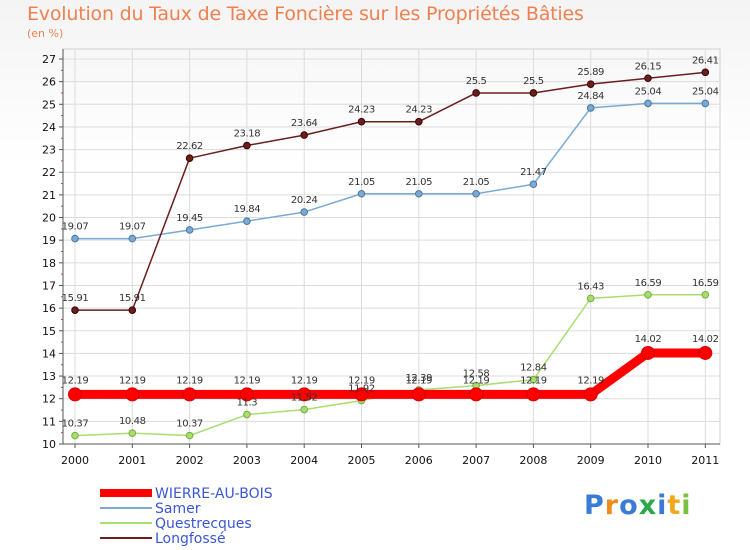 Image resolution: width=750 pixels, height=550 pixels. I want to click on x-tick-label: 2003, so click(247, 460).